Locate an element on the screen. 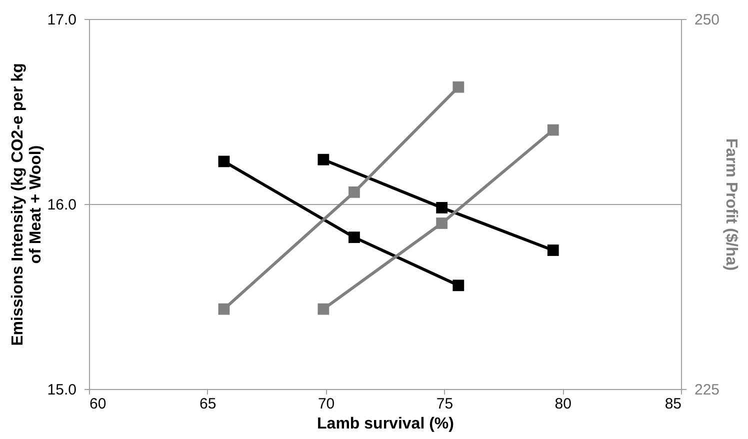 This screenshot has width=748, height=439. x-tick-label: 85 is located at coordinates (673, 404).